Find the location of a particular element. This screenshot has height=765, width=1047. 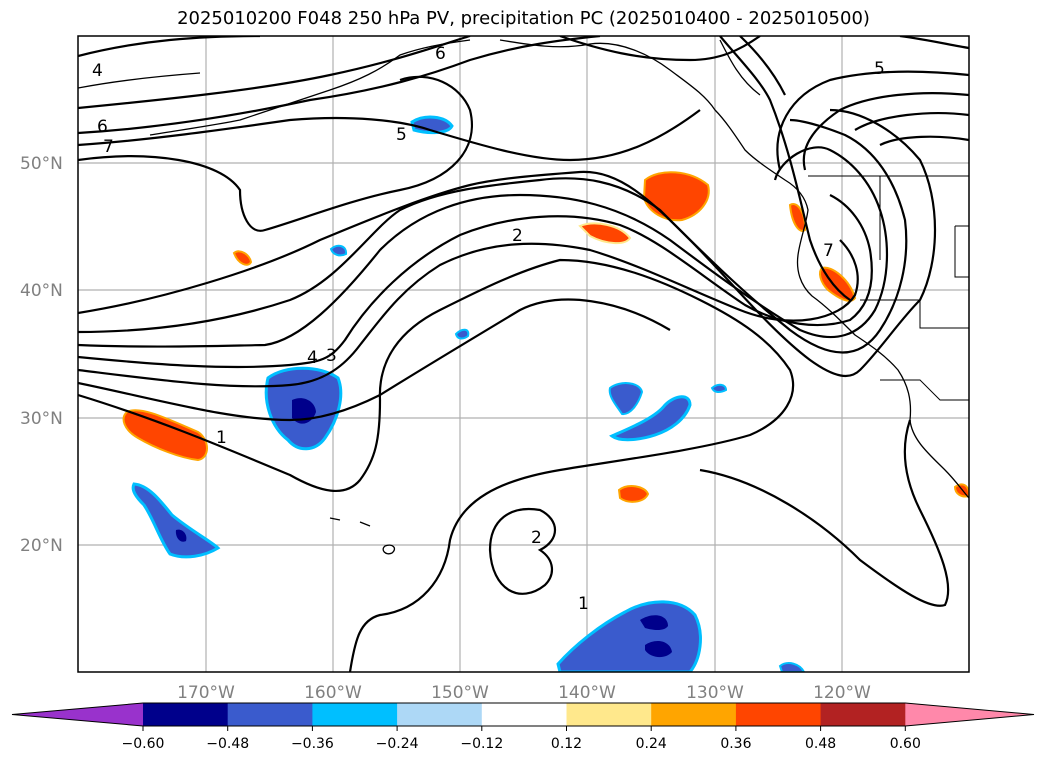

colorbar-tick-label: −0.48 is located at coordinates (227, 744).